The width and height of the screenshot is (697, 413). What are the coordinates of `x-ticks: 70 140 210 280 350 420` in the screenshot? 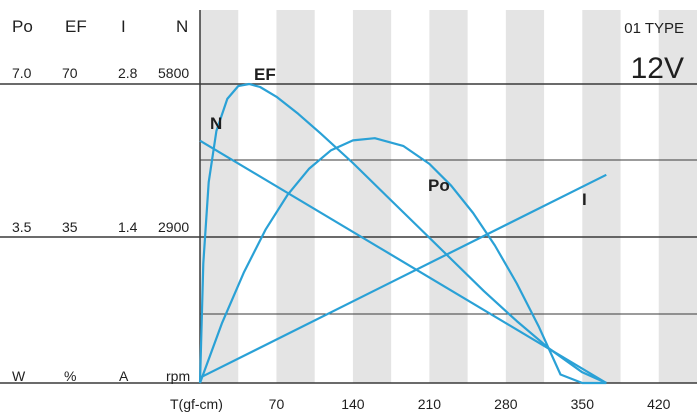 It's located at (470, 404).